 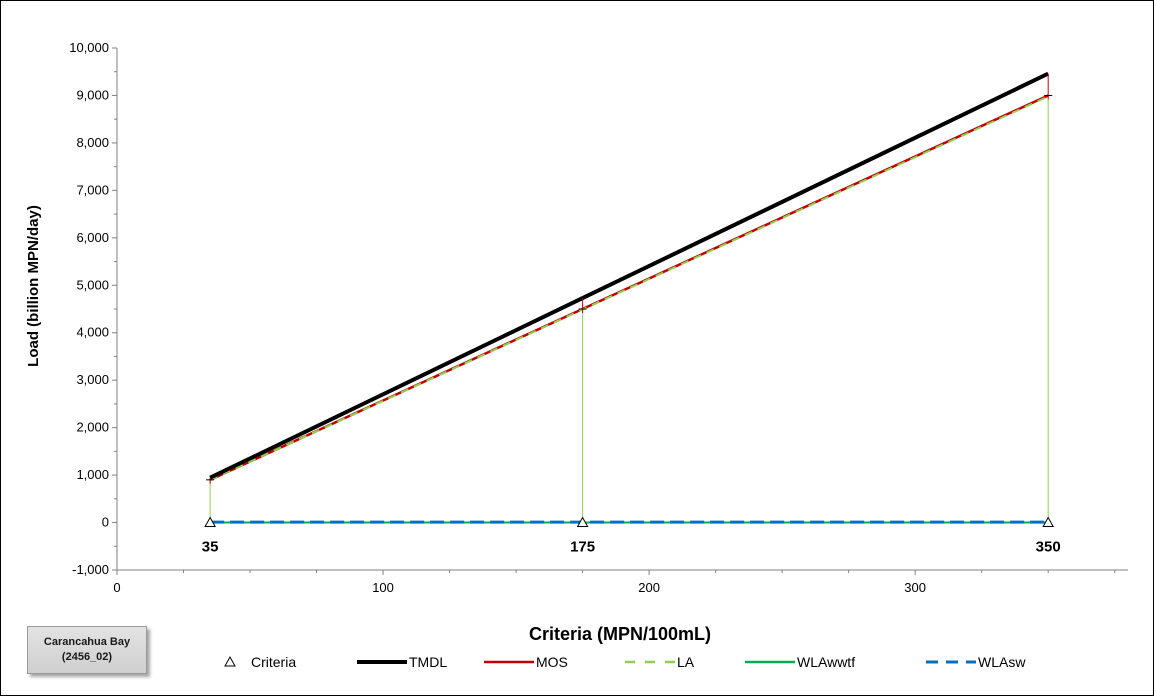 I want to click on segment-tag-name: Carancahua Bay, so click(x=87, y=642).